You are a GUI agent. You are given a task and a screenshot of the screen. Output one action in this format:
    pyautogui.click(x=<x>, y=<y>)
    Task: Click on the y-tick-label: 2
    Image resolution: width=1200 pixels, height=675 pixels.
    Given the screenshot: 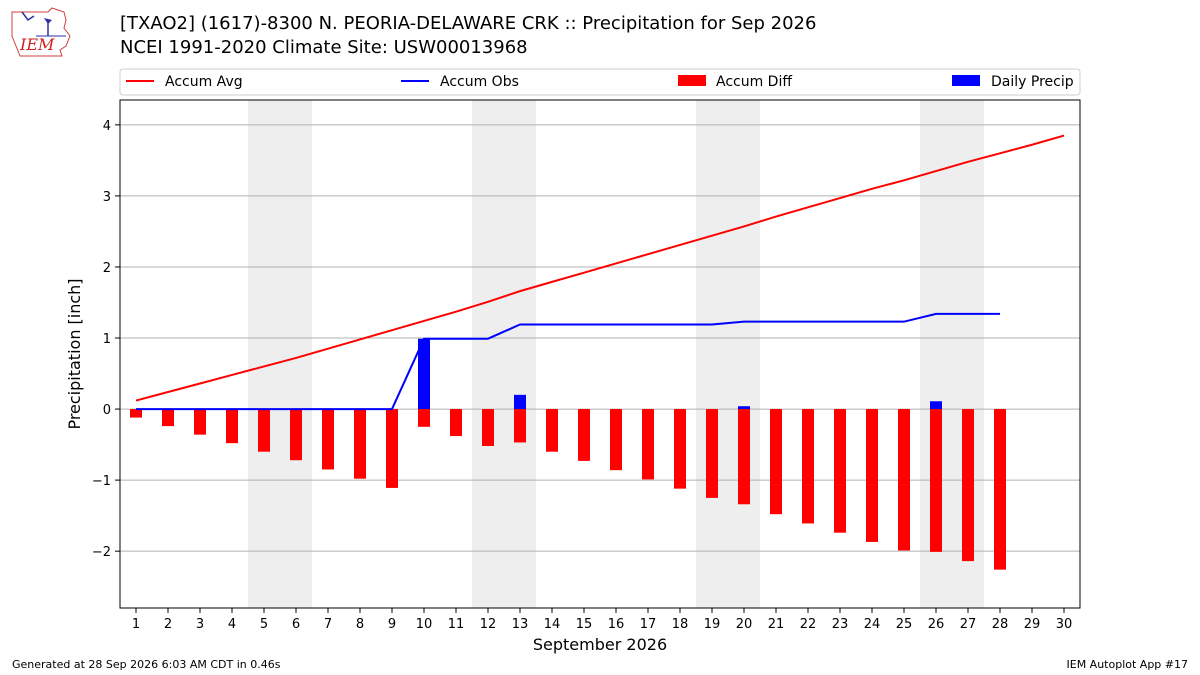 What is the action you would take?
    pyautogui.click(x=107, y=268)
    